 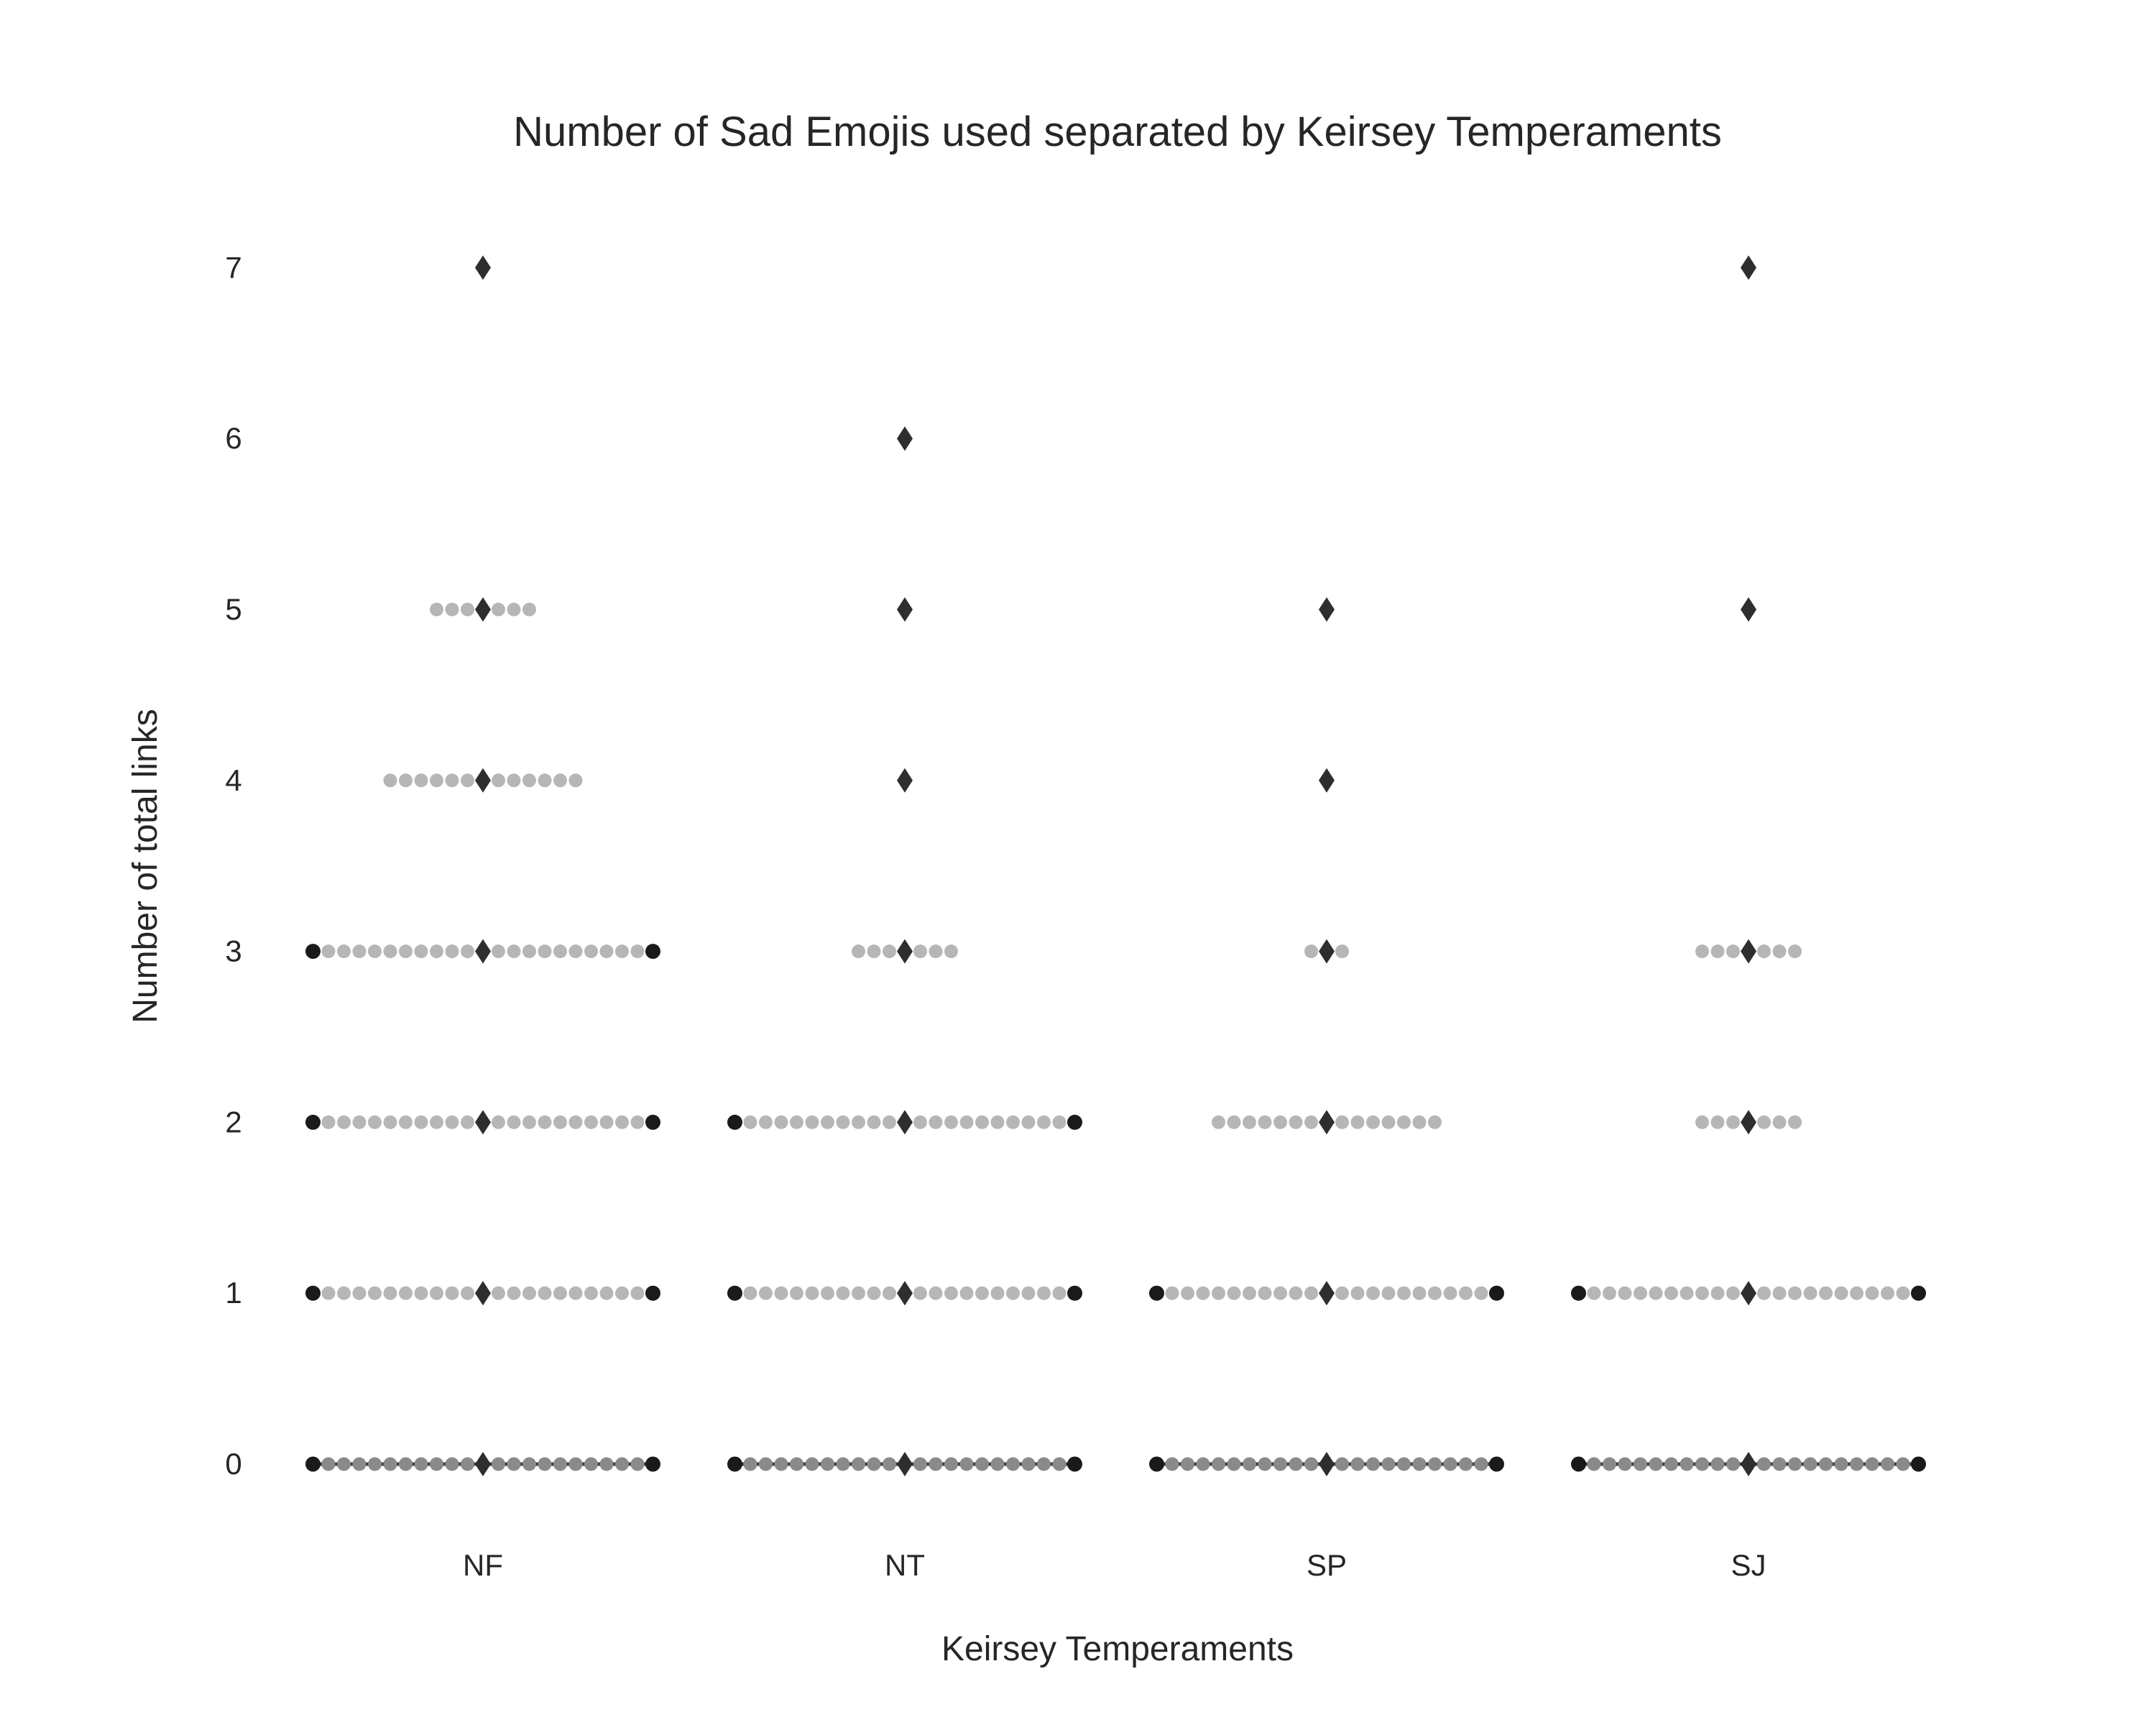 I want to click on x-axis-ticks: NF NT SP SJ, so click(x=1114, y=1565).